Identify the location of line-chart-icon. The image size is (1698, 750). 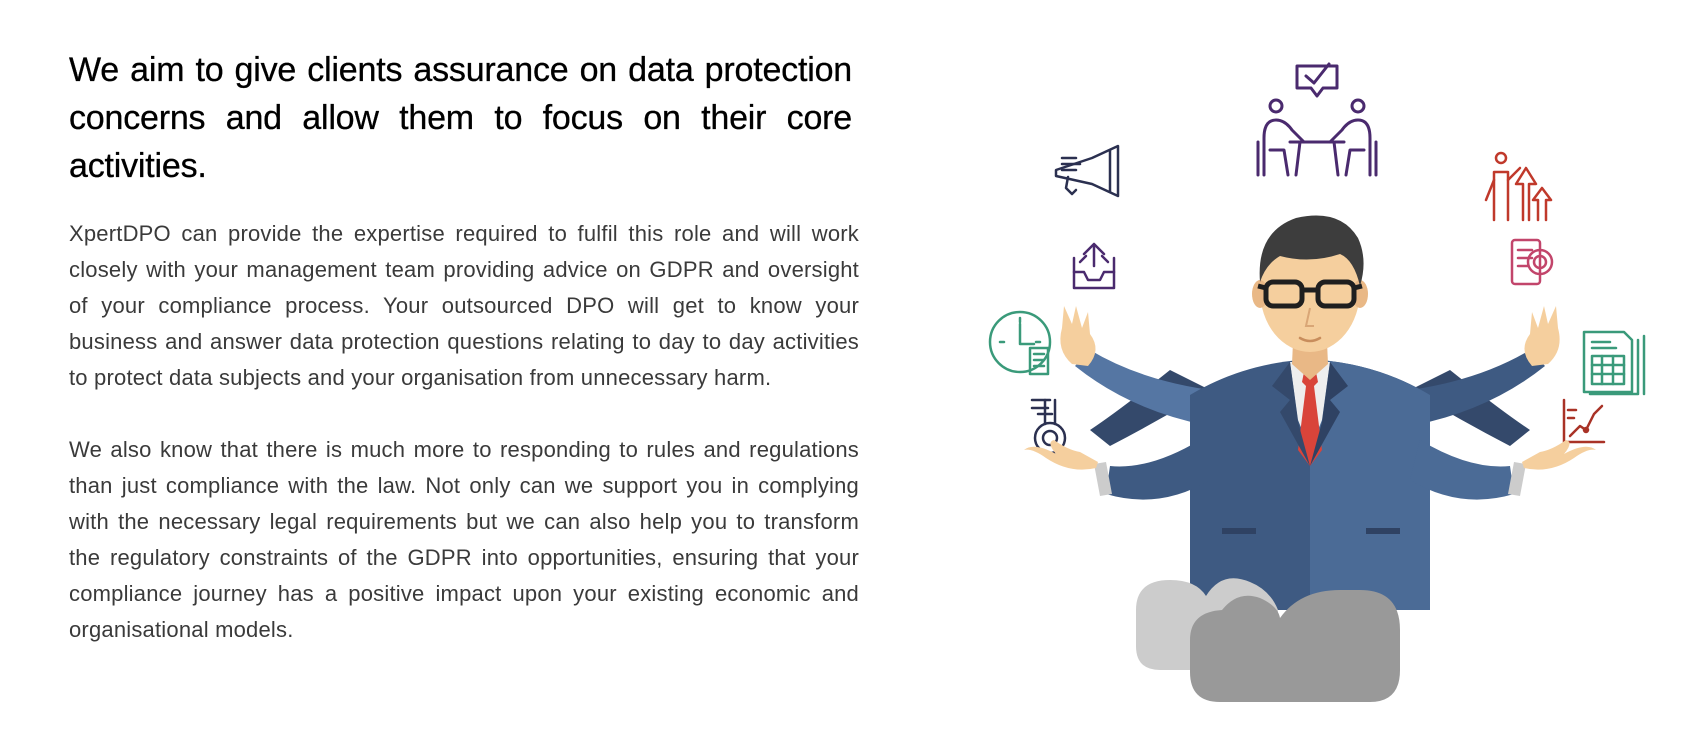
(1584, 421).